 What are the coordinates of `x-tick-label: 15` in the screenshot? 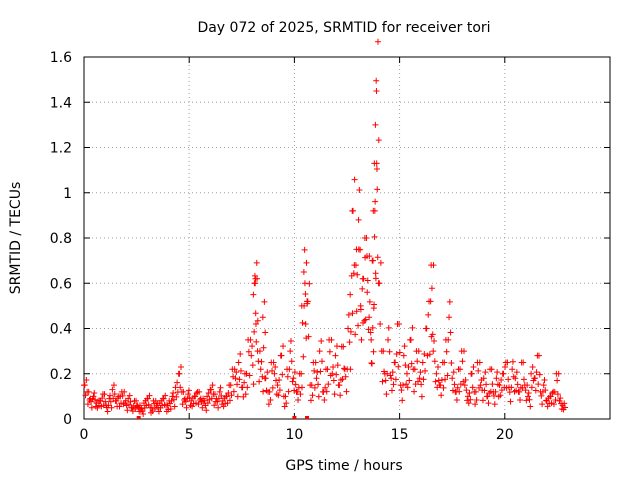 It's located at (400, 435).